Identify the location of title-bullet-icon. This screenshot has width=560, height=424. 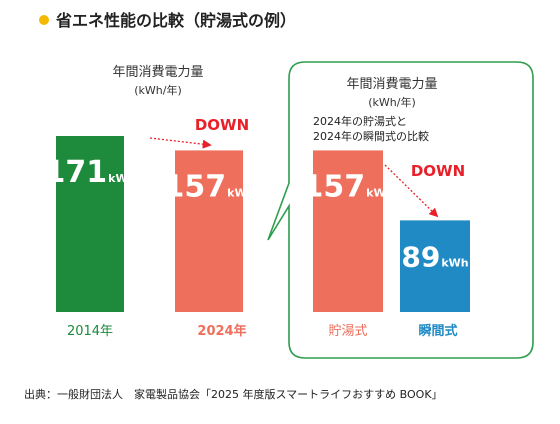
(44, 20).